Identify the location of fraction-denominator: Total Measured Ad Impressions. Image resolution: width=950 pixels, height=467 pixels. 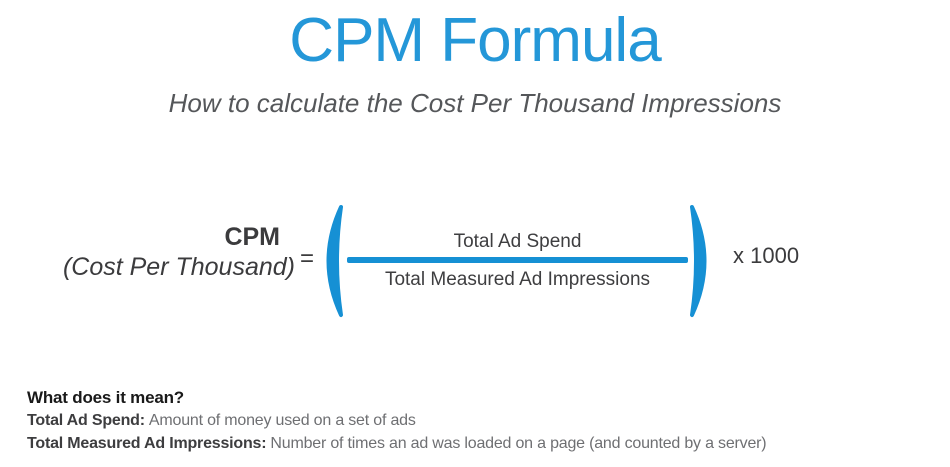
(517, 279).